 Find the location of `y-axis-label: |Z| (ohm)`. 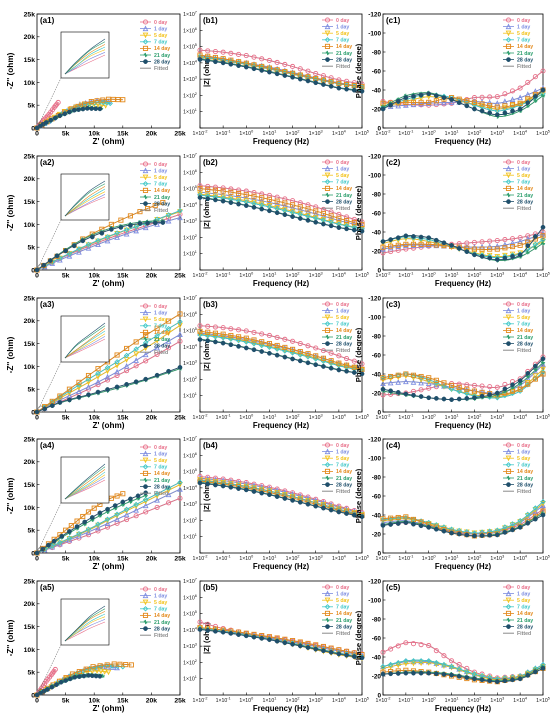

y-axis-label: |Z| (ohm) is located at coordinates (206, 354).